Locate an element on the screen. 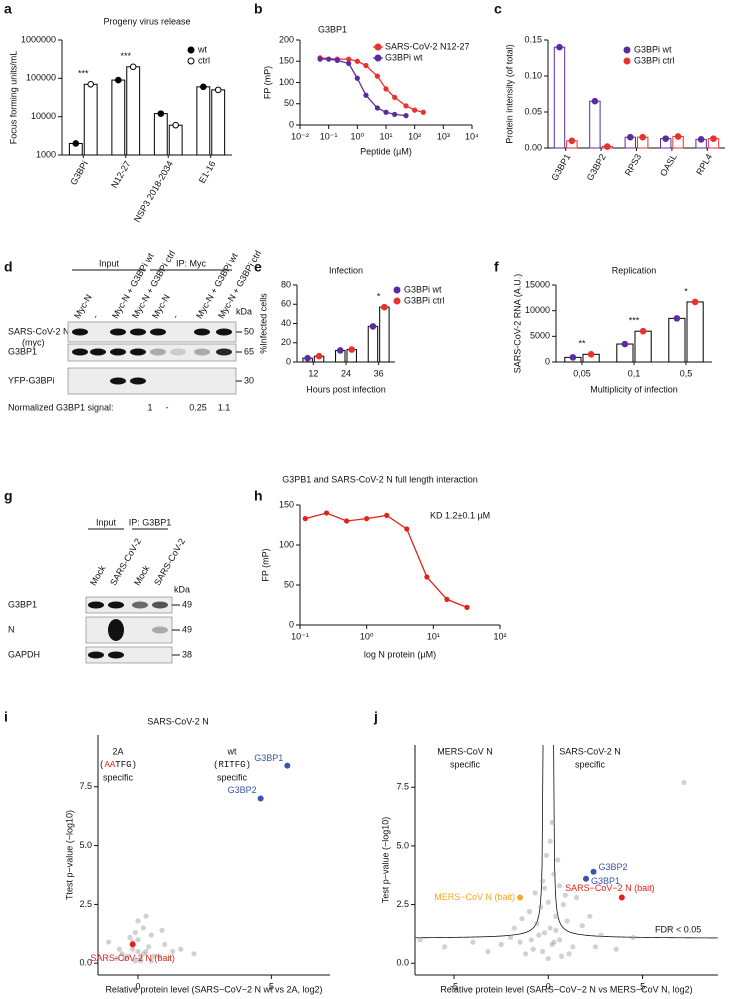 This screenshot has width=739, height=999. header-name: SARS-CoV-2 N is located at coordinates (590, 751).